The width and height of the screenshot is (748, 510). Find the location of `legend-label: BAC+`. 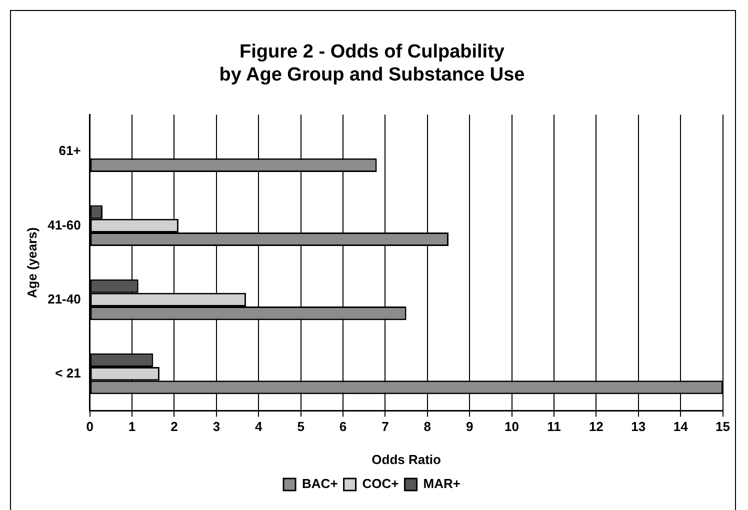

legend-label: BAC+ is located at coordinates (320, 484).